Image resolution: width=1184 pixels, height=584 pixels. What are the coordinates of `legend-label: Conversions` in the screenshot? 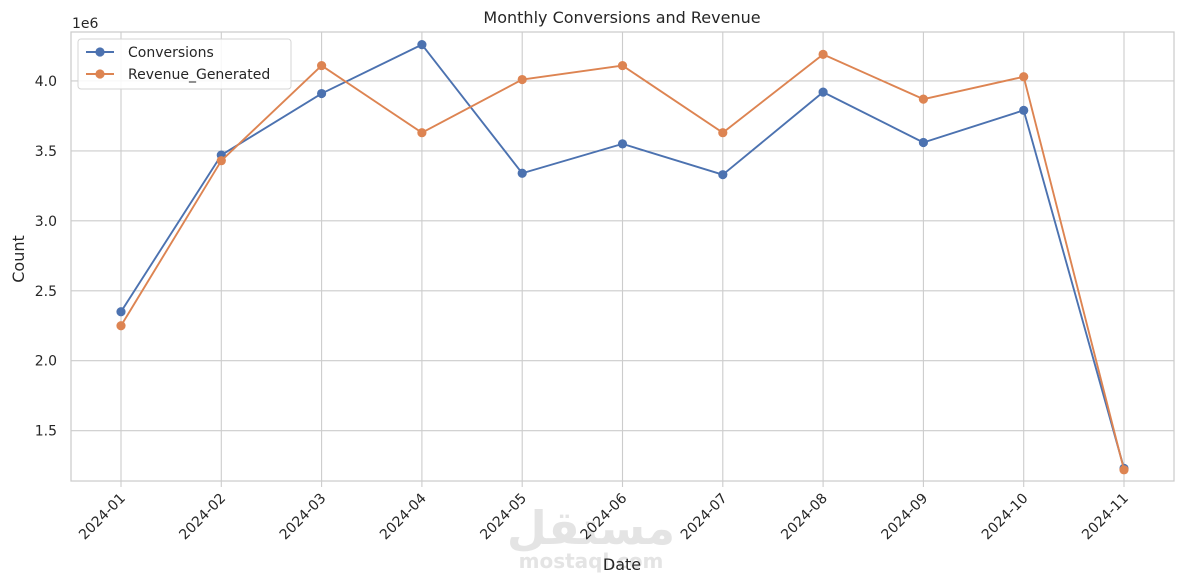 It's located at (171, 53).